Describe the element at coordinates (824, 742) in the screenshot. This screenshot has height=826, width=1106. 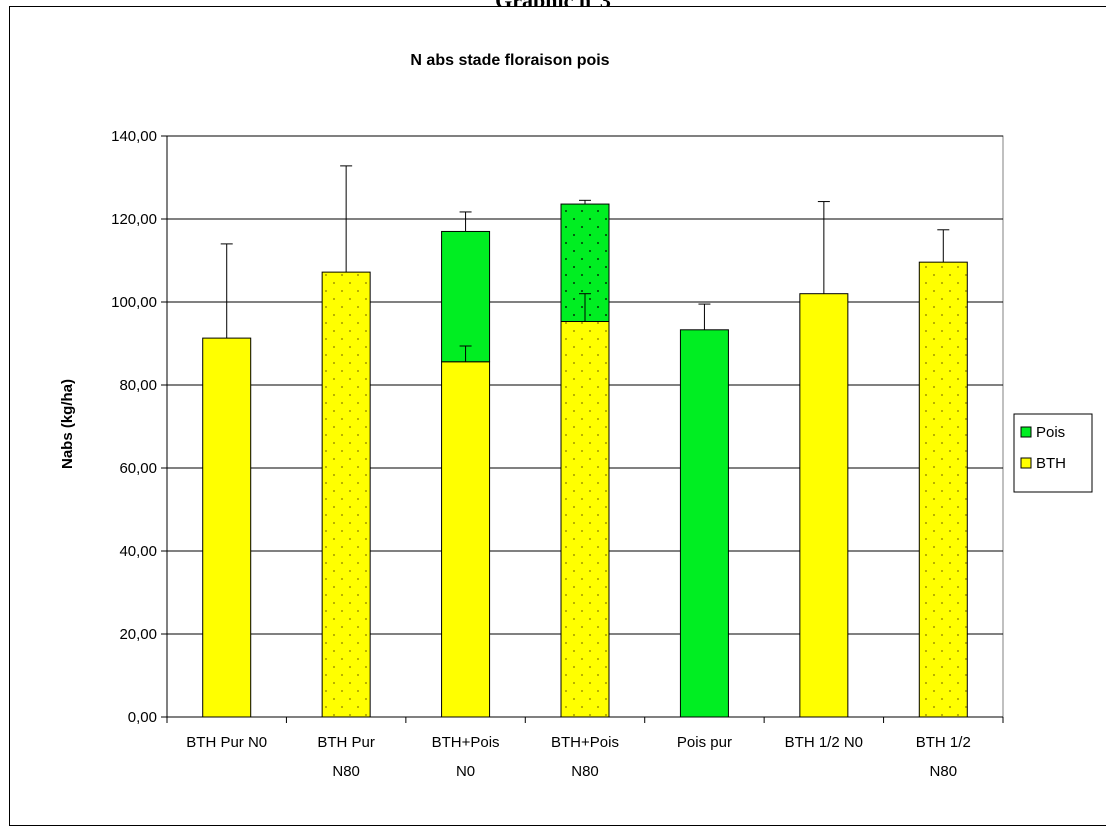
I see `x-category-label: BTH 1/2 N0` at that location.